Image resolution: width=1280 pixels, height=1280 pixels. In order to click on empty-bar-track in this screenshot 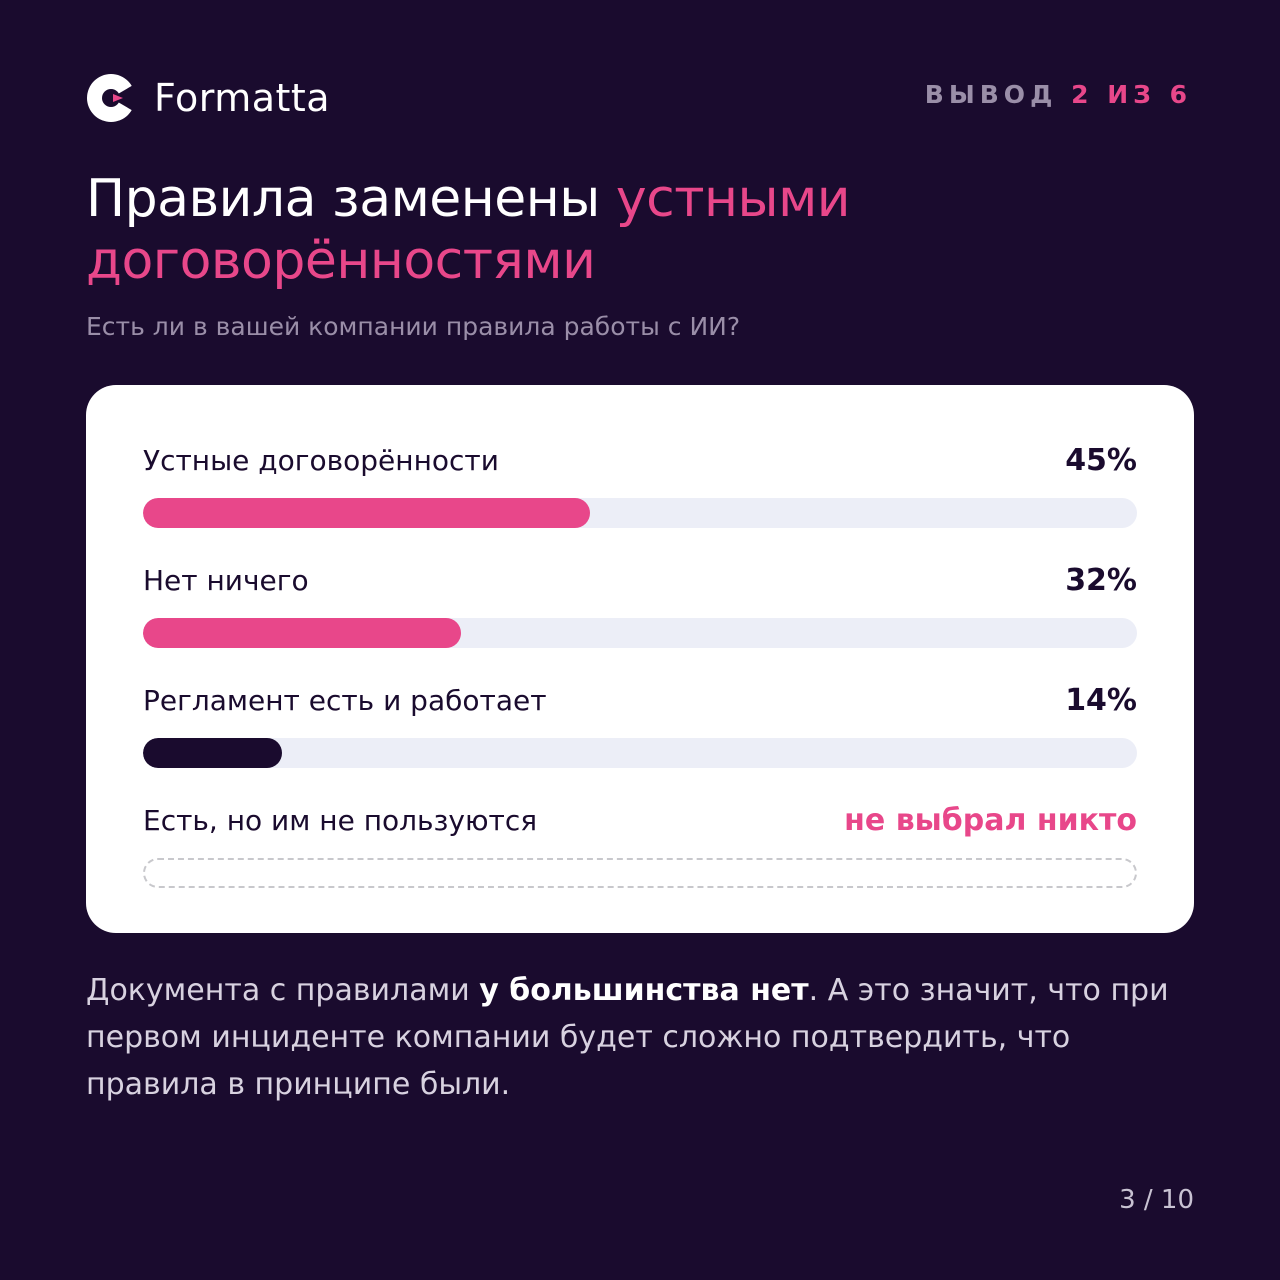, I will do `click(640, 873)`.